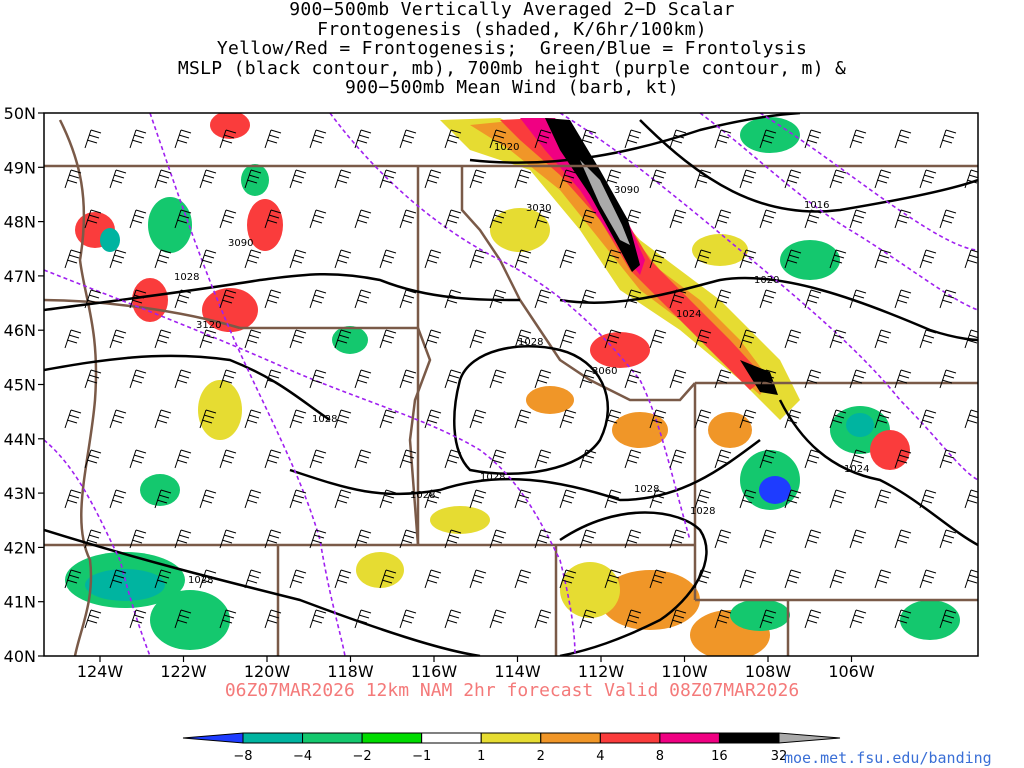 The image size is (1024, 768). Describe the element at coordinates (20, 113) in the screenshot. I see `lat-label: 50N` at that location.